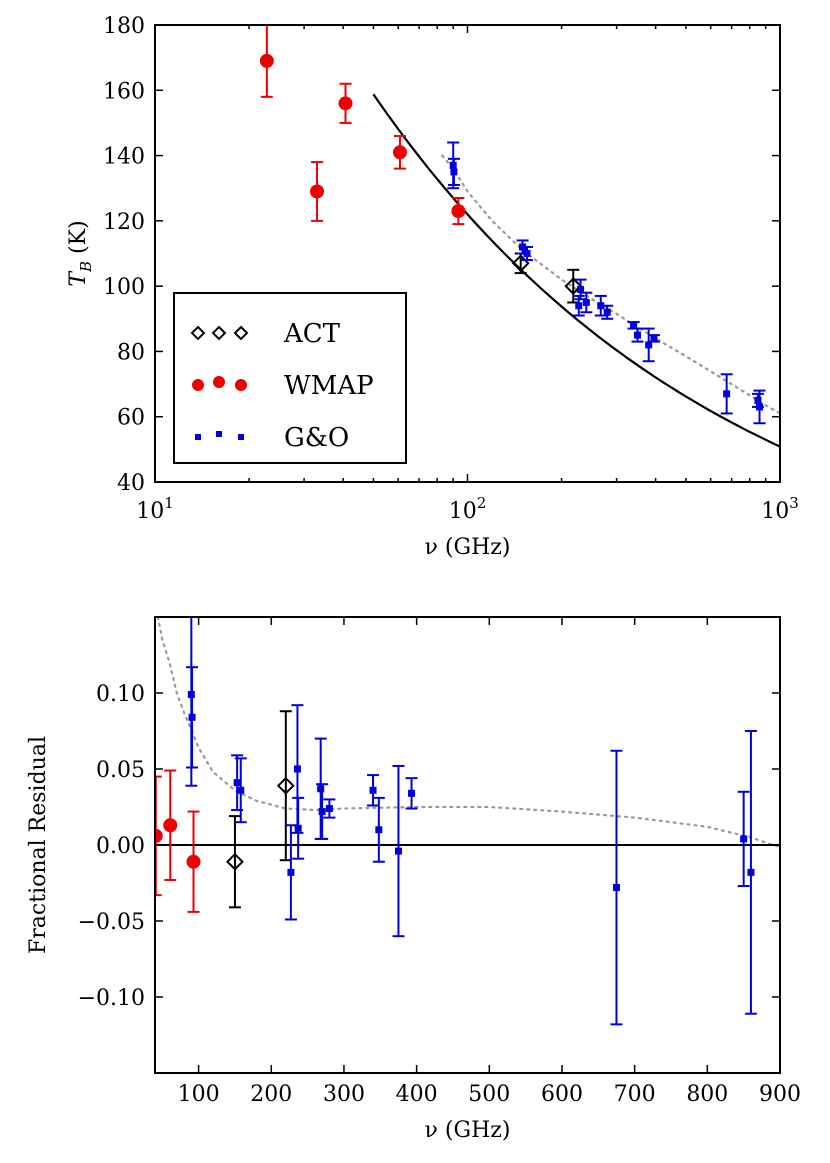 Image resolution: width=830 pixels, height=1163 pixels. I want to click on y-tick-label: 40, so click(131, 483).